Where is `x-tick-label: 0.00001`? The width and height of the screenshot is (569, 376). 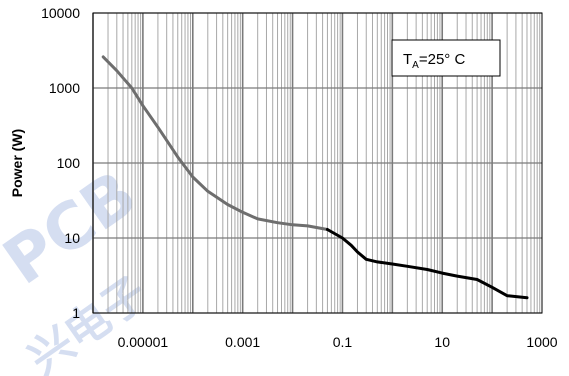
x-tick-label: 0.00001 is located at coordinates (143, 342).